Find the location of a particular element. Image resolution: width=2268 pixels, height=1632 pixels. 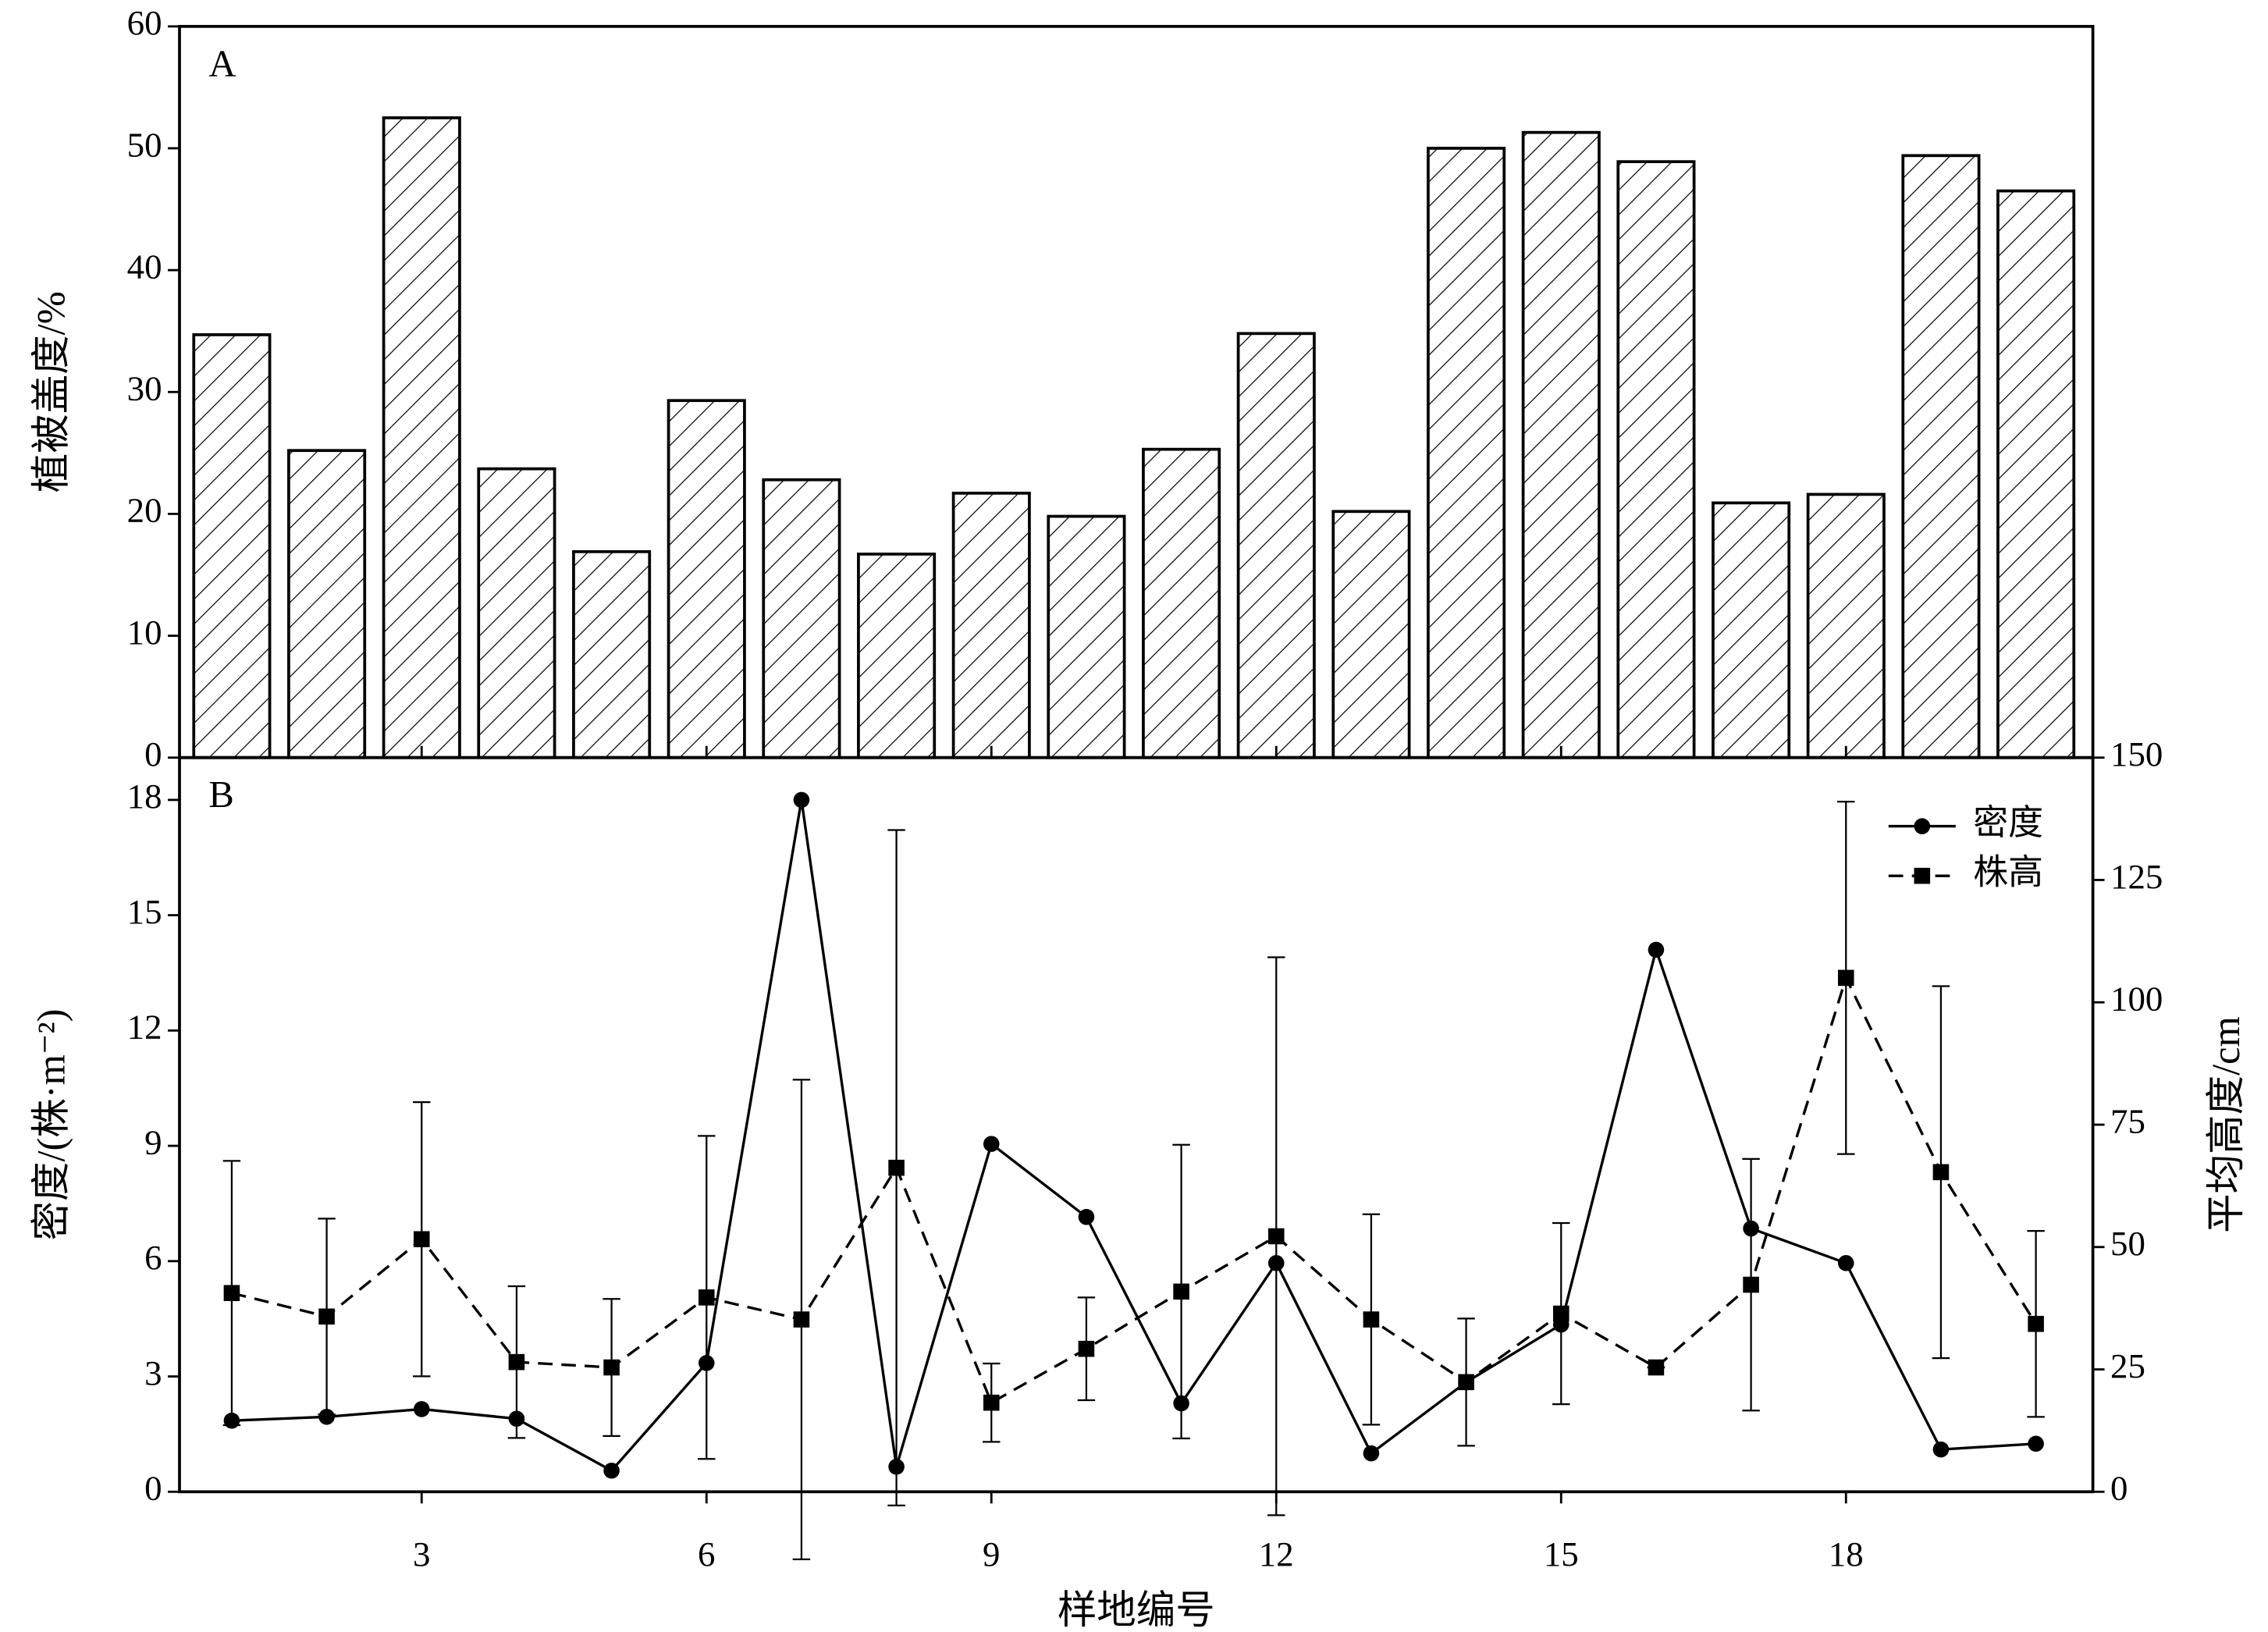

y2-tick-label: 150 is located at coordinates (2136, 753).